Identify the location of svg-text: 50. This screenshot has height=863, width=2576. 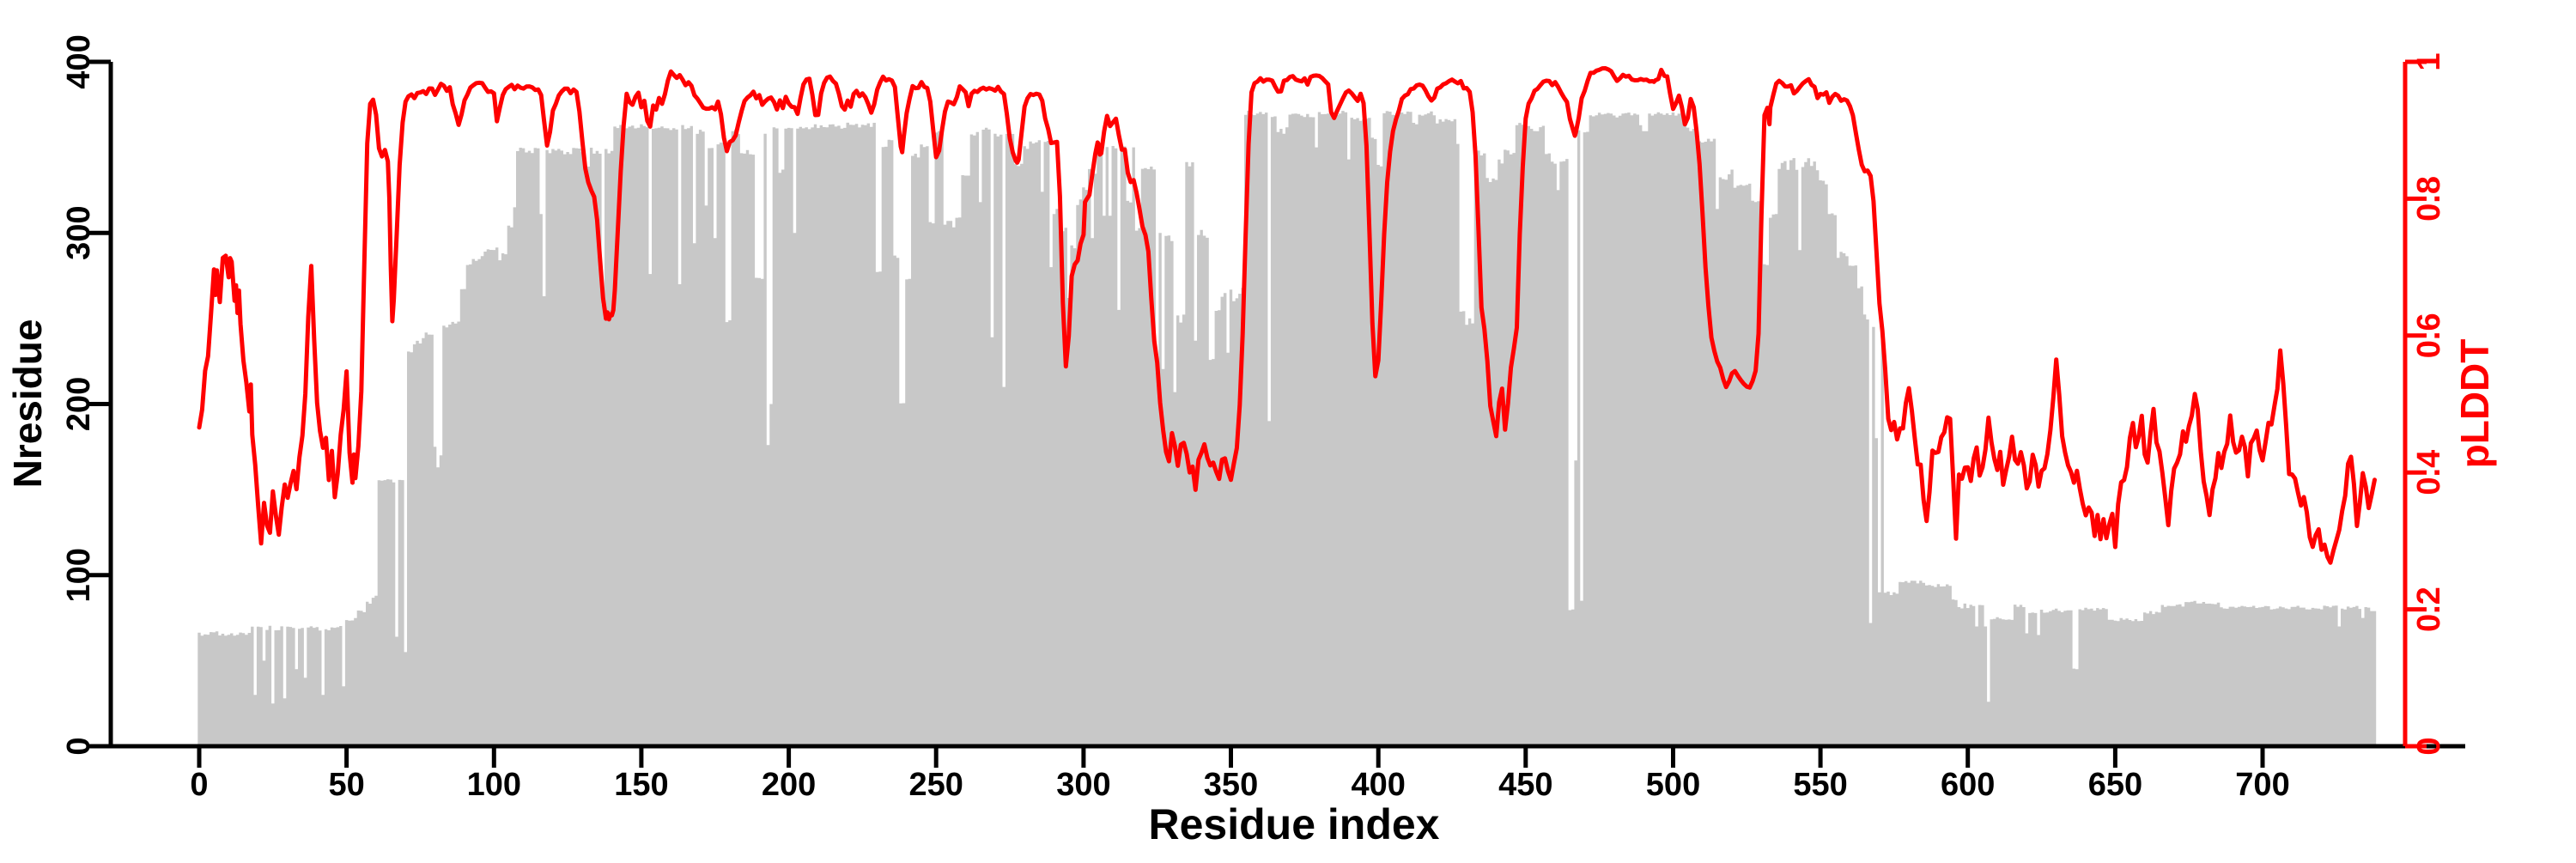
(346, 785).